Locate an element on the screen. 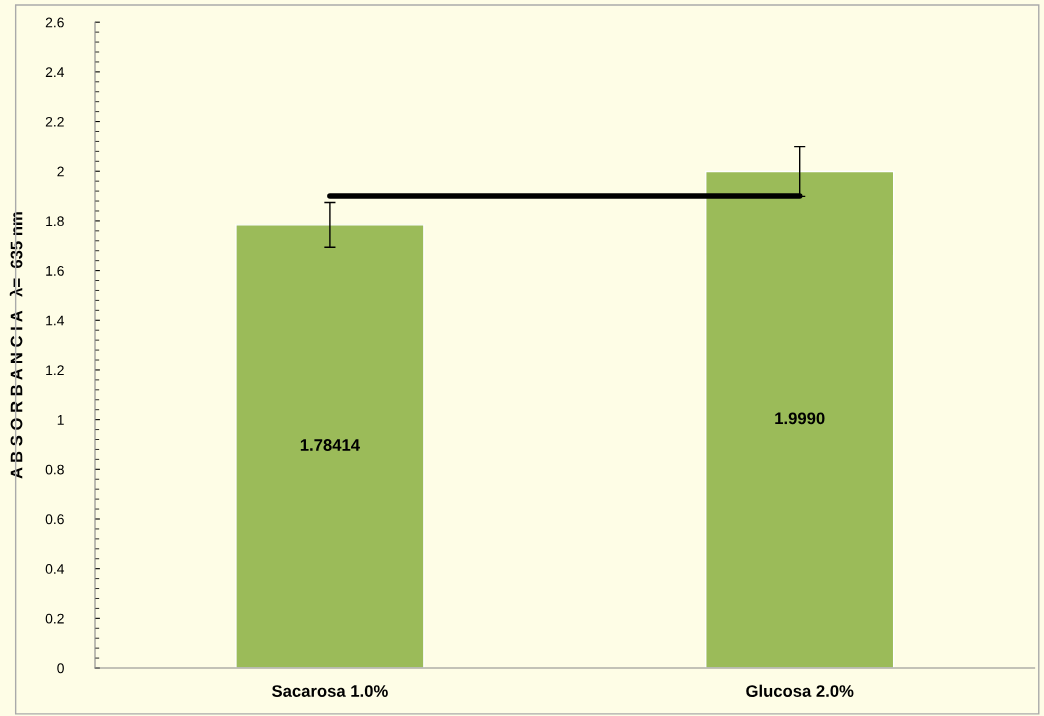  y-tick-label: 0.8 is located at coordinates (54, 469).